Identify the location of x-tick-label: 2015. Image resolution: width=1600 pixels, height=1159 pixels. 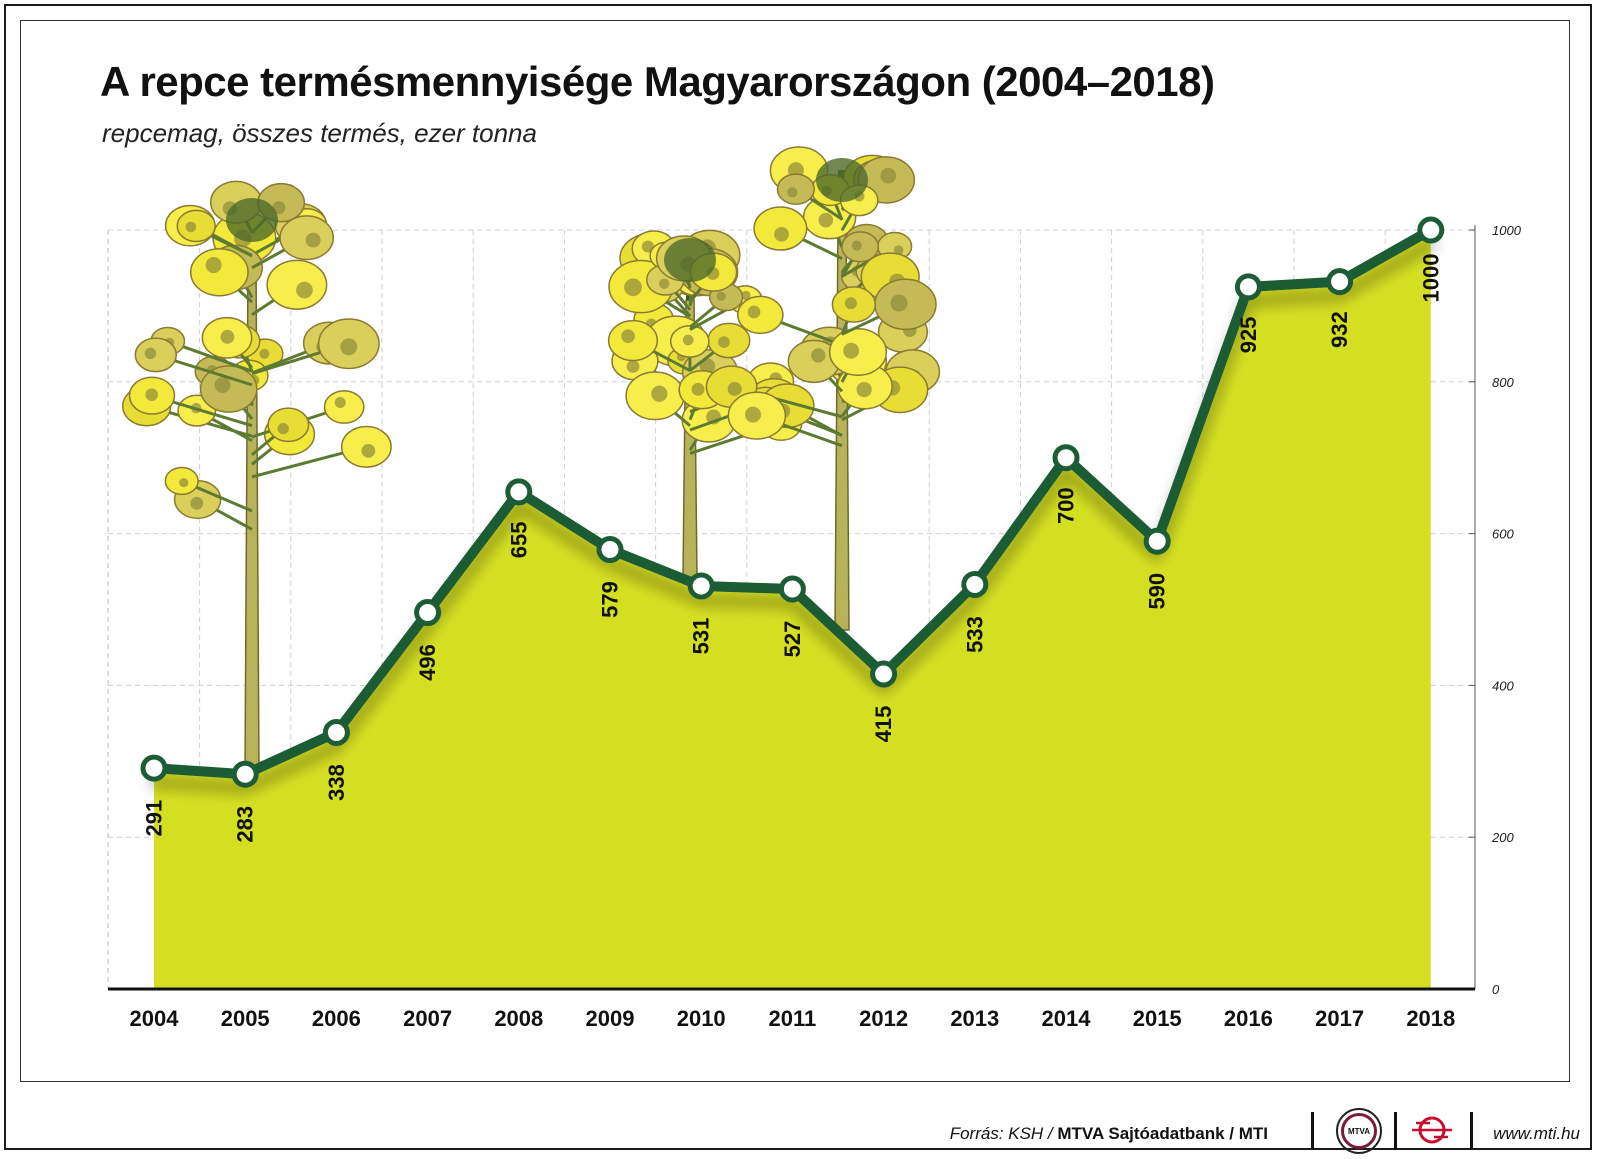
(1157, 1018).